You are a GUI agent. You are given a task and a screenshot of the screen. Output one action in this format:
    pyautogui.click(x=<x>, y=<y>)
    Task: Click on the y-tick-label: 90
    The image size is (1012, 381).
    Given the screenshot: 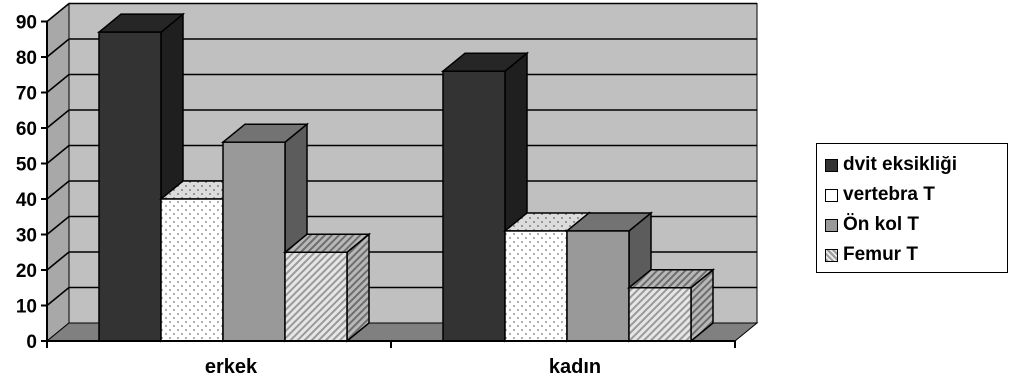 What is the action you would take?
    pyautogui.click(x=26, y=23)
    